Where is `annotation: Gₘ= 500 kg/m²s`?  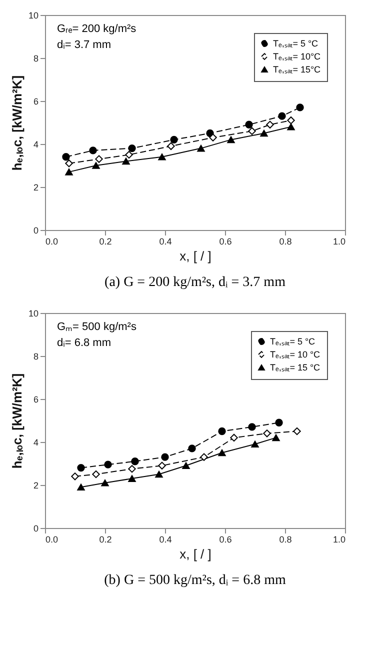 annotation: Gₘ= 500 kg/m²s is located at coordinates (97, 327).